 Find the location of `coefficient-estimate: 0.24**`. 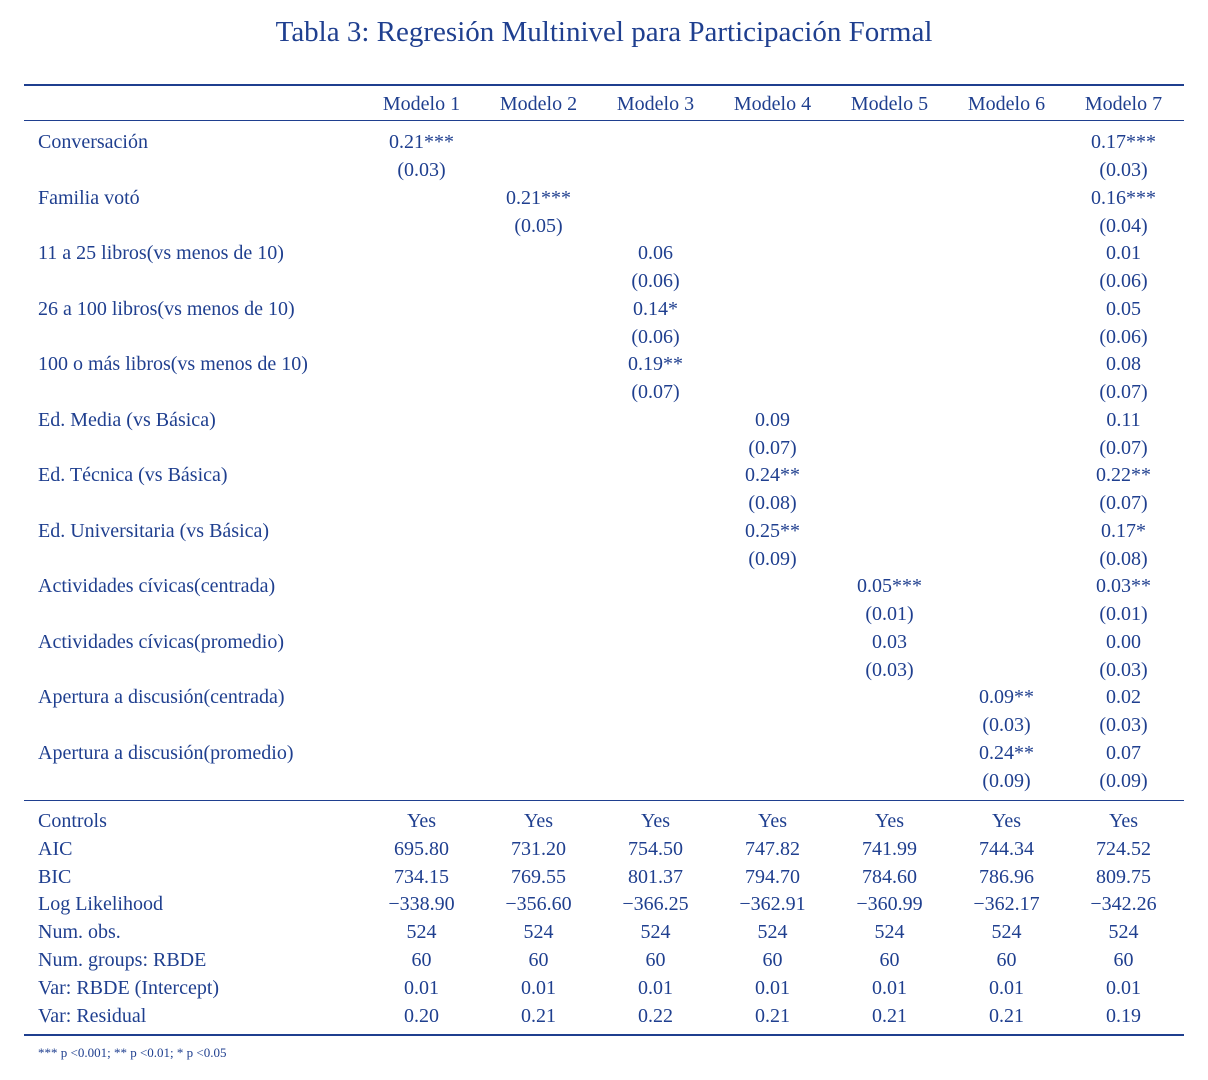

coefficient-estimate: 0.24** is located at coordinates (1006, 752).